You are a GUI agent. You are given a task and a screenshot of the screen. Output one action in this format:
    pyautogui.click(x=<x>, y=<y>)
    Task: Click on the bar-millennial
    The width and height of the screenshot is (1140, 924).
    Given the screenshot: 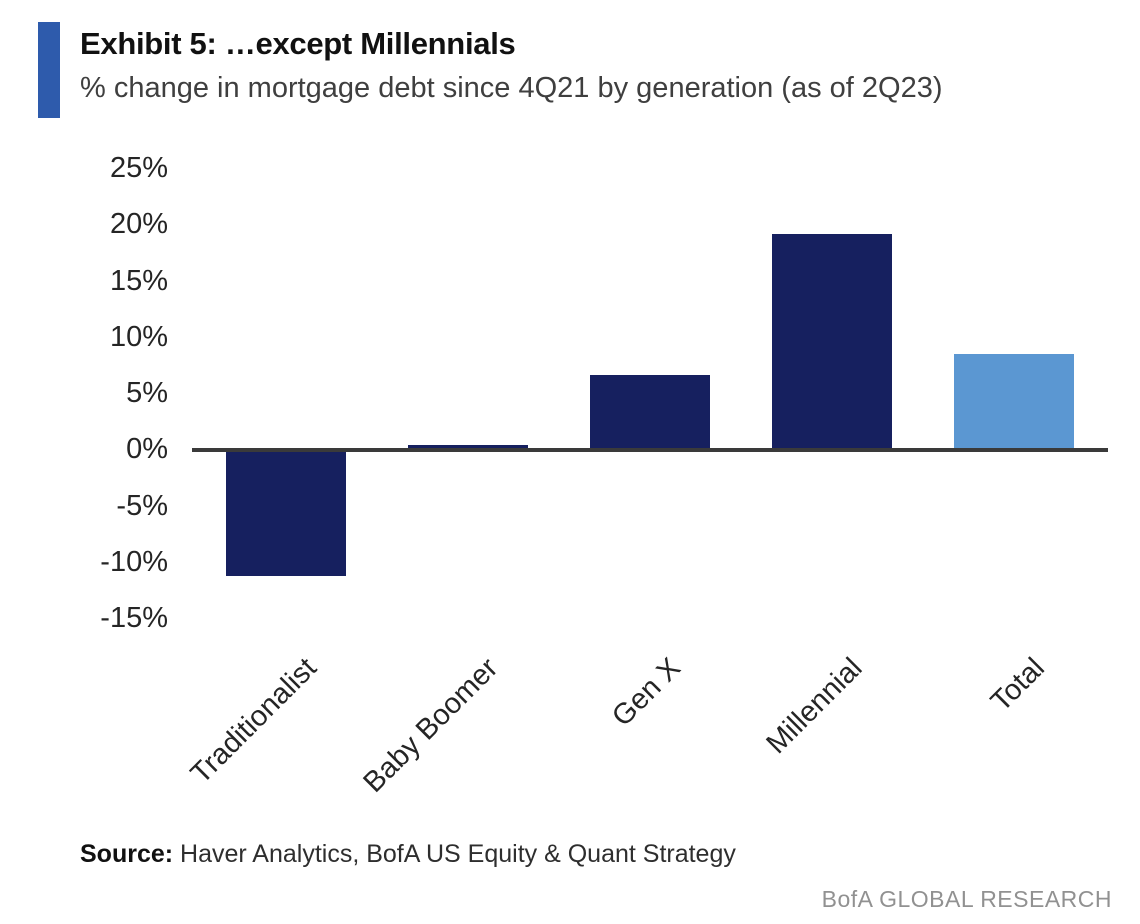 What is the action you would take?
    pyautogui.click(x=832, y=342)
    